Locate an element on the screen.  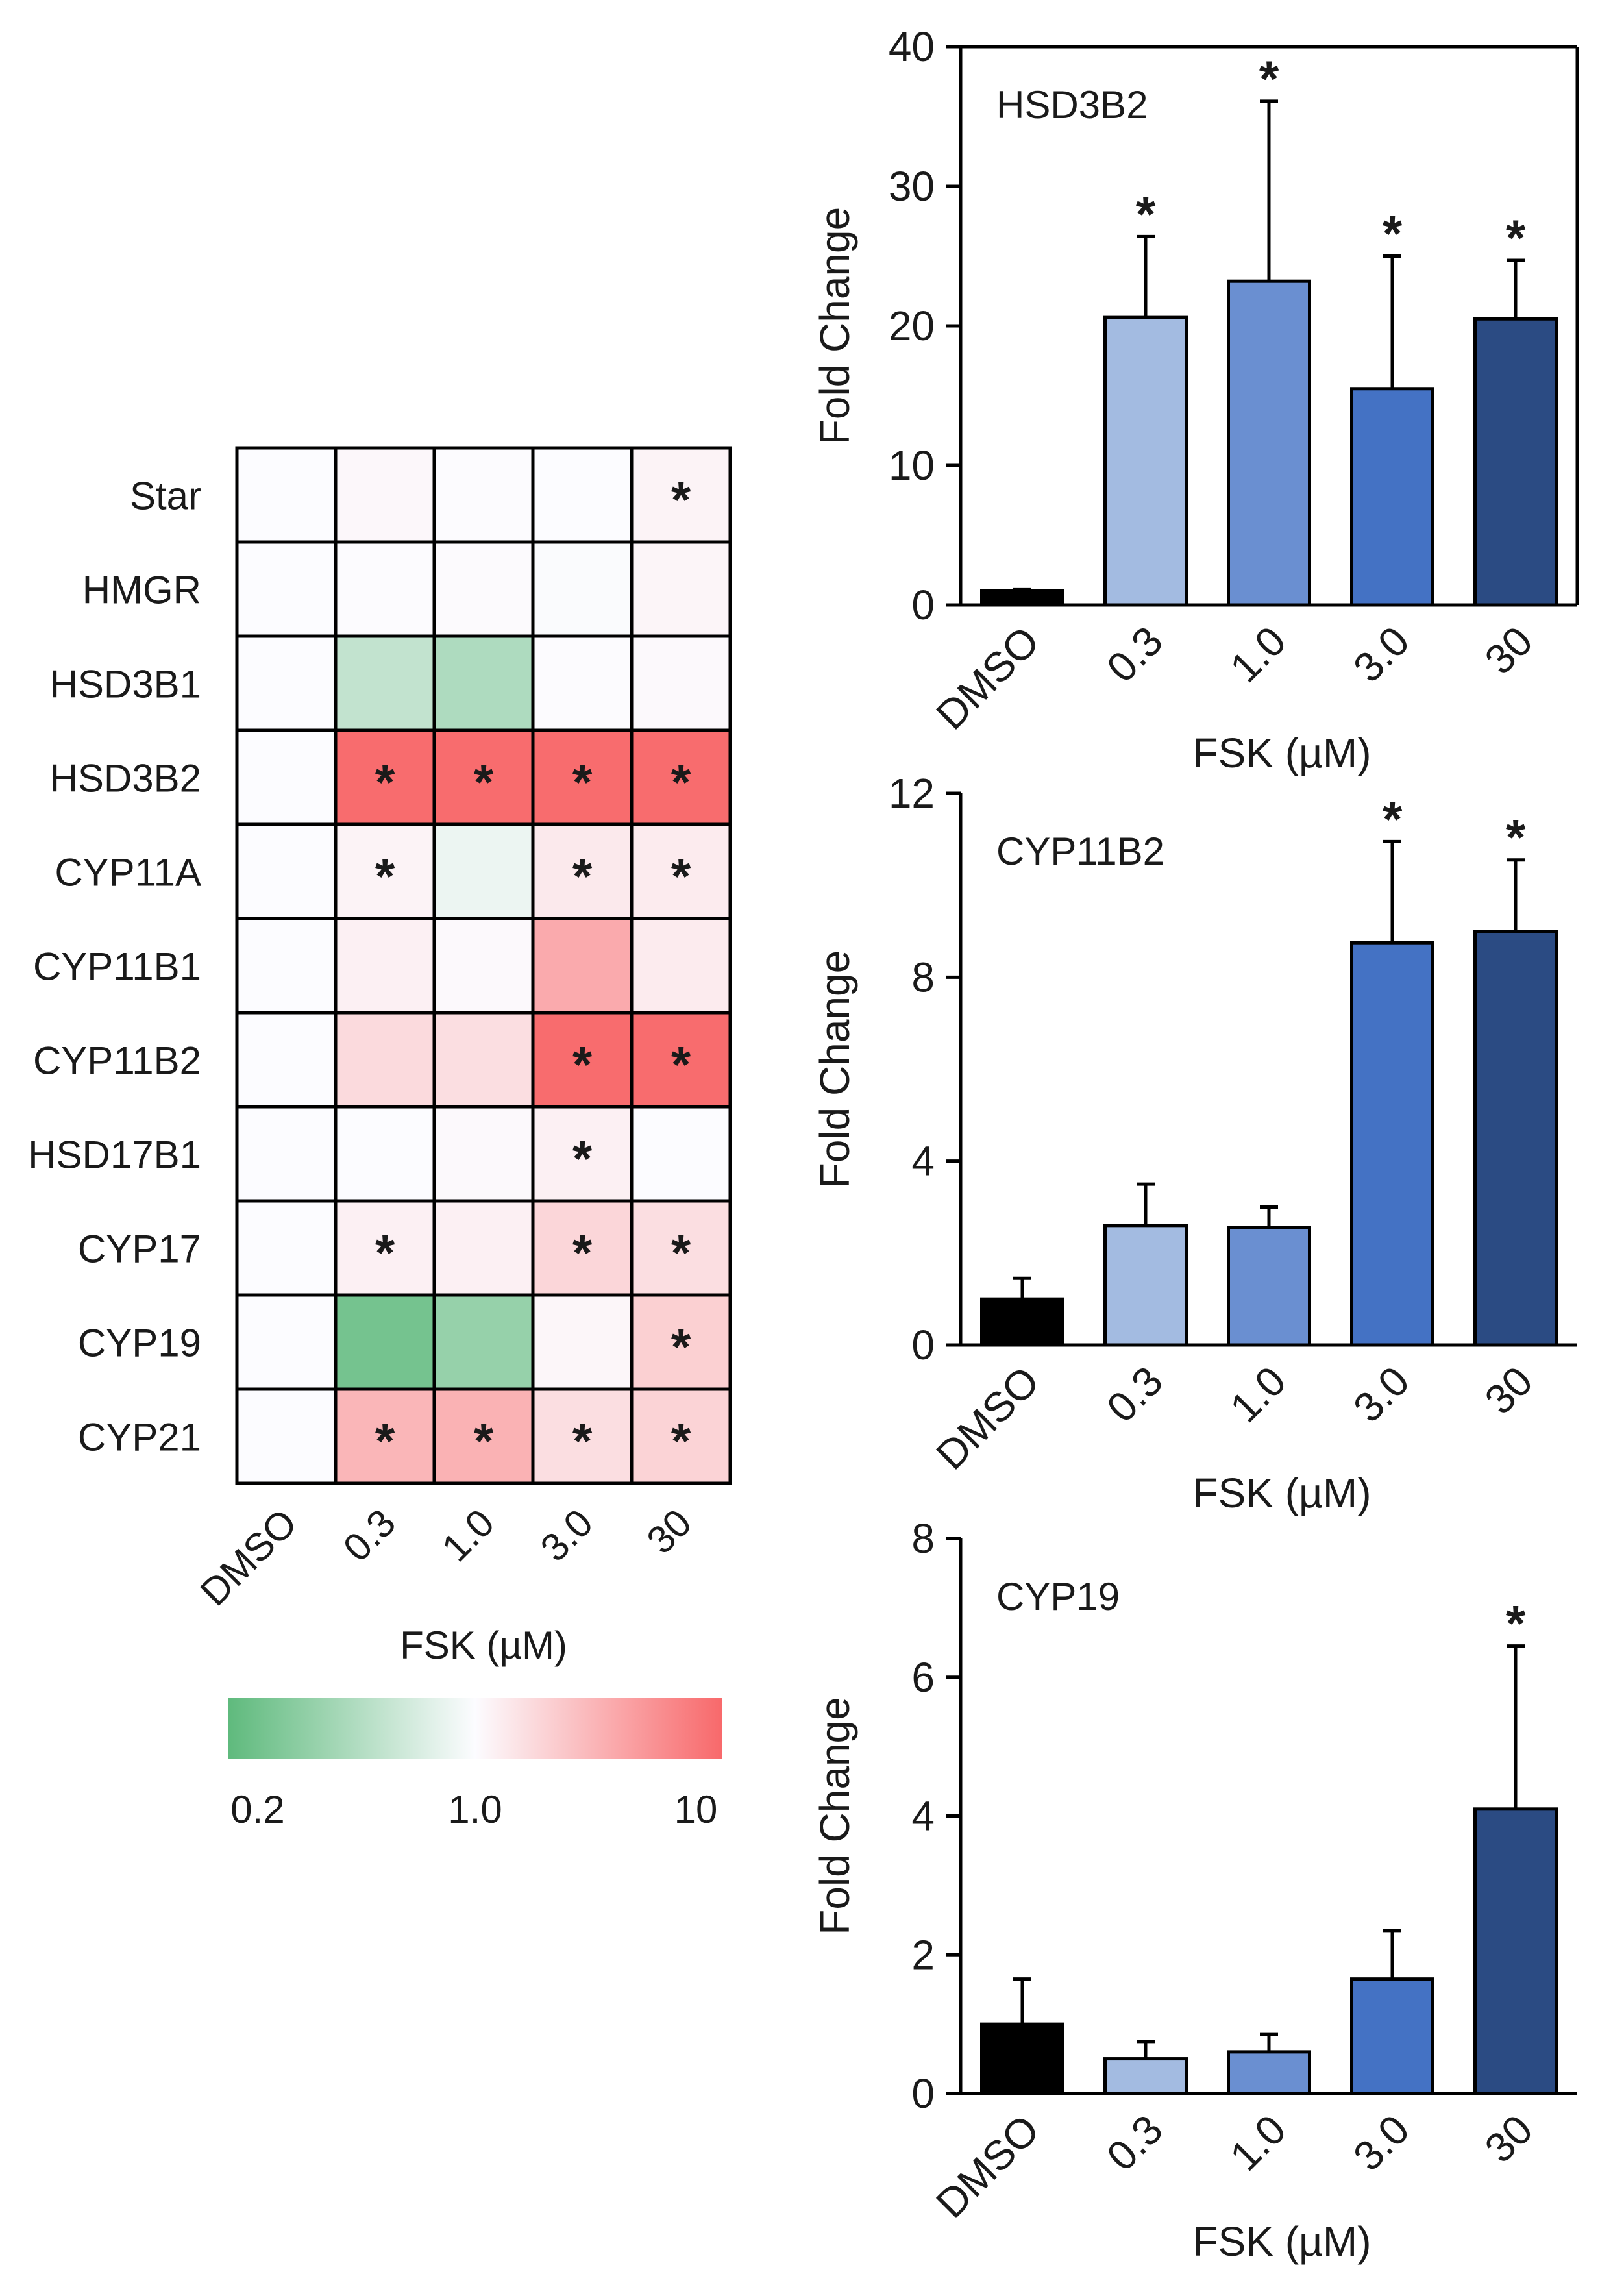
cyp11b2-star-3-0: * is located at coordinates (1393, 818).